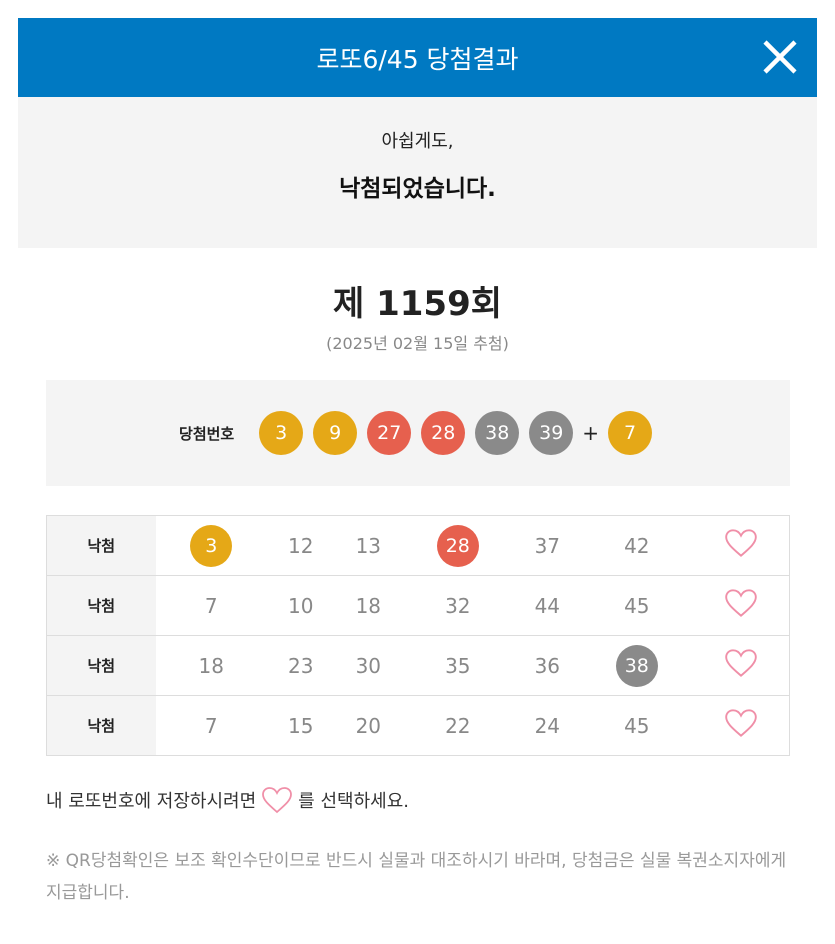 This screenshot has width=835, height=944. I want to click on message-line1: 아쉽게도,, so click(417, 141).